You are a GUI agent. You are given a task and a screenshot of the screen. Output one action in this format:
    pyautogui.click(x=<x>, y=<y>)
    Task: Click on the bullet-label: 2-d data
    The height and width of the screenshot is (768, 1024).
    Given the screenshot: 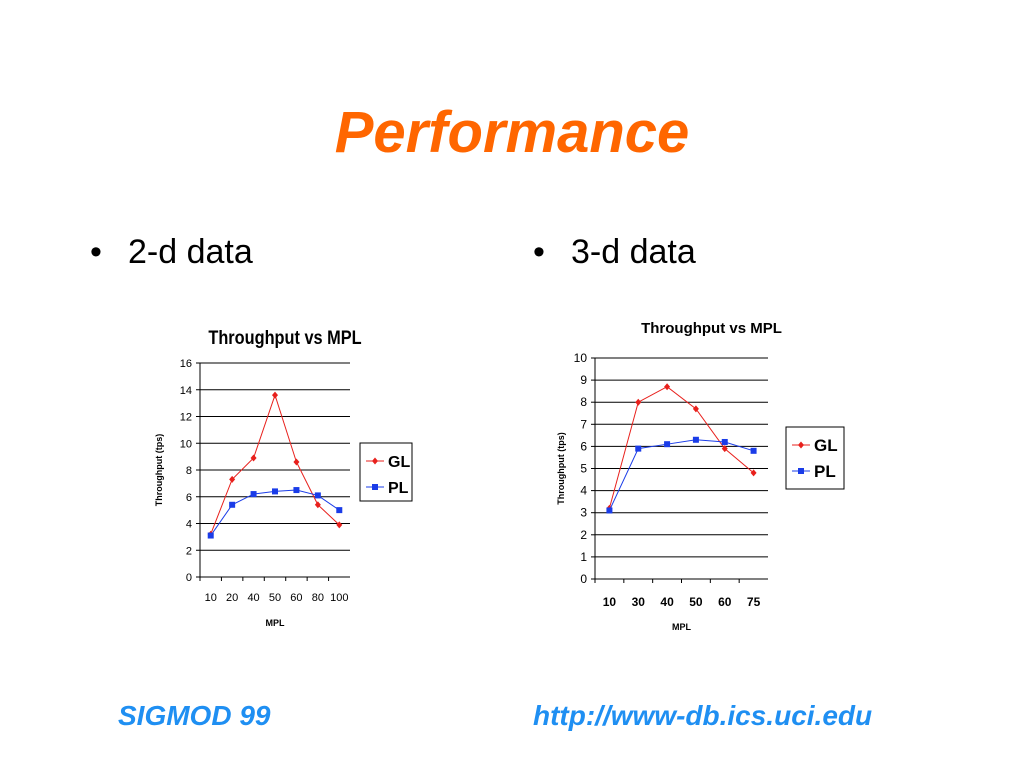 What is the action you would take?
    pyautogui.click(x=190, y=252)
    